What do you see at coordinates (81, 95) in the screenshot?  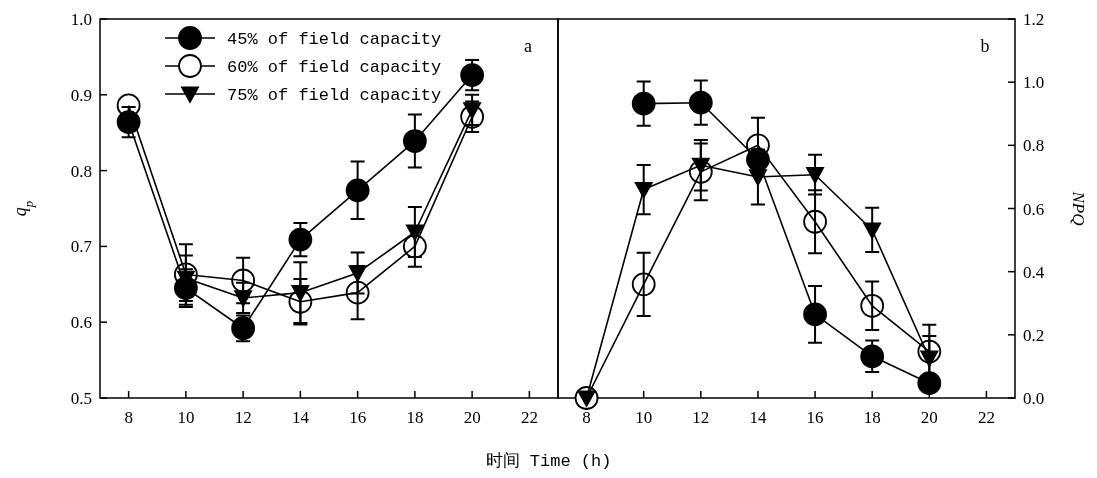 I see `y-tick-label: 0.9` at bounding box center [81, 95].